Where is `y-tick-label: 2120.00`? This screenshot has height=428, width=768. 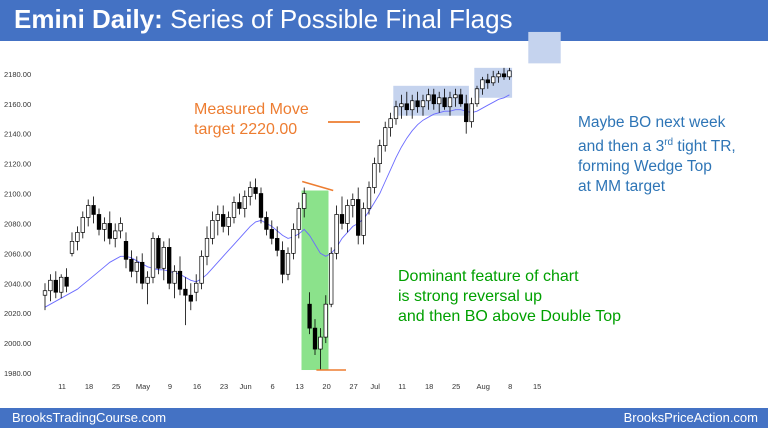 y-tick-label: 2120.00 is located at coordinates (17, 164).